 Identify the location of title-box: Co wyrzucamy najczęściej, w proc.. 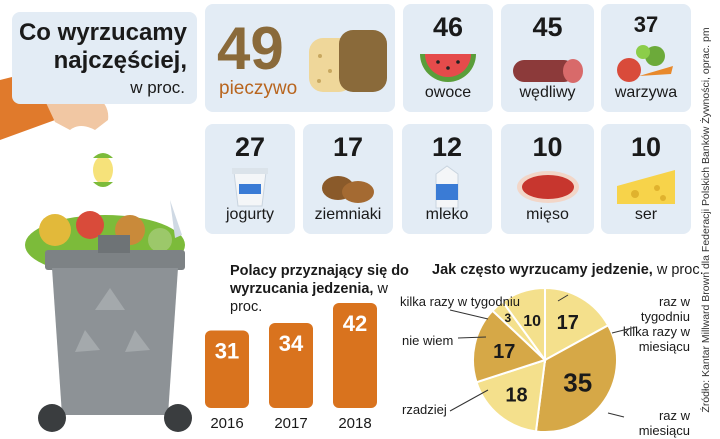
(104, 58).